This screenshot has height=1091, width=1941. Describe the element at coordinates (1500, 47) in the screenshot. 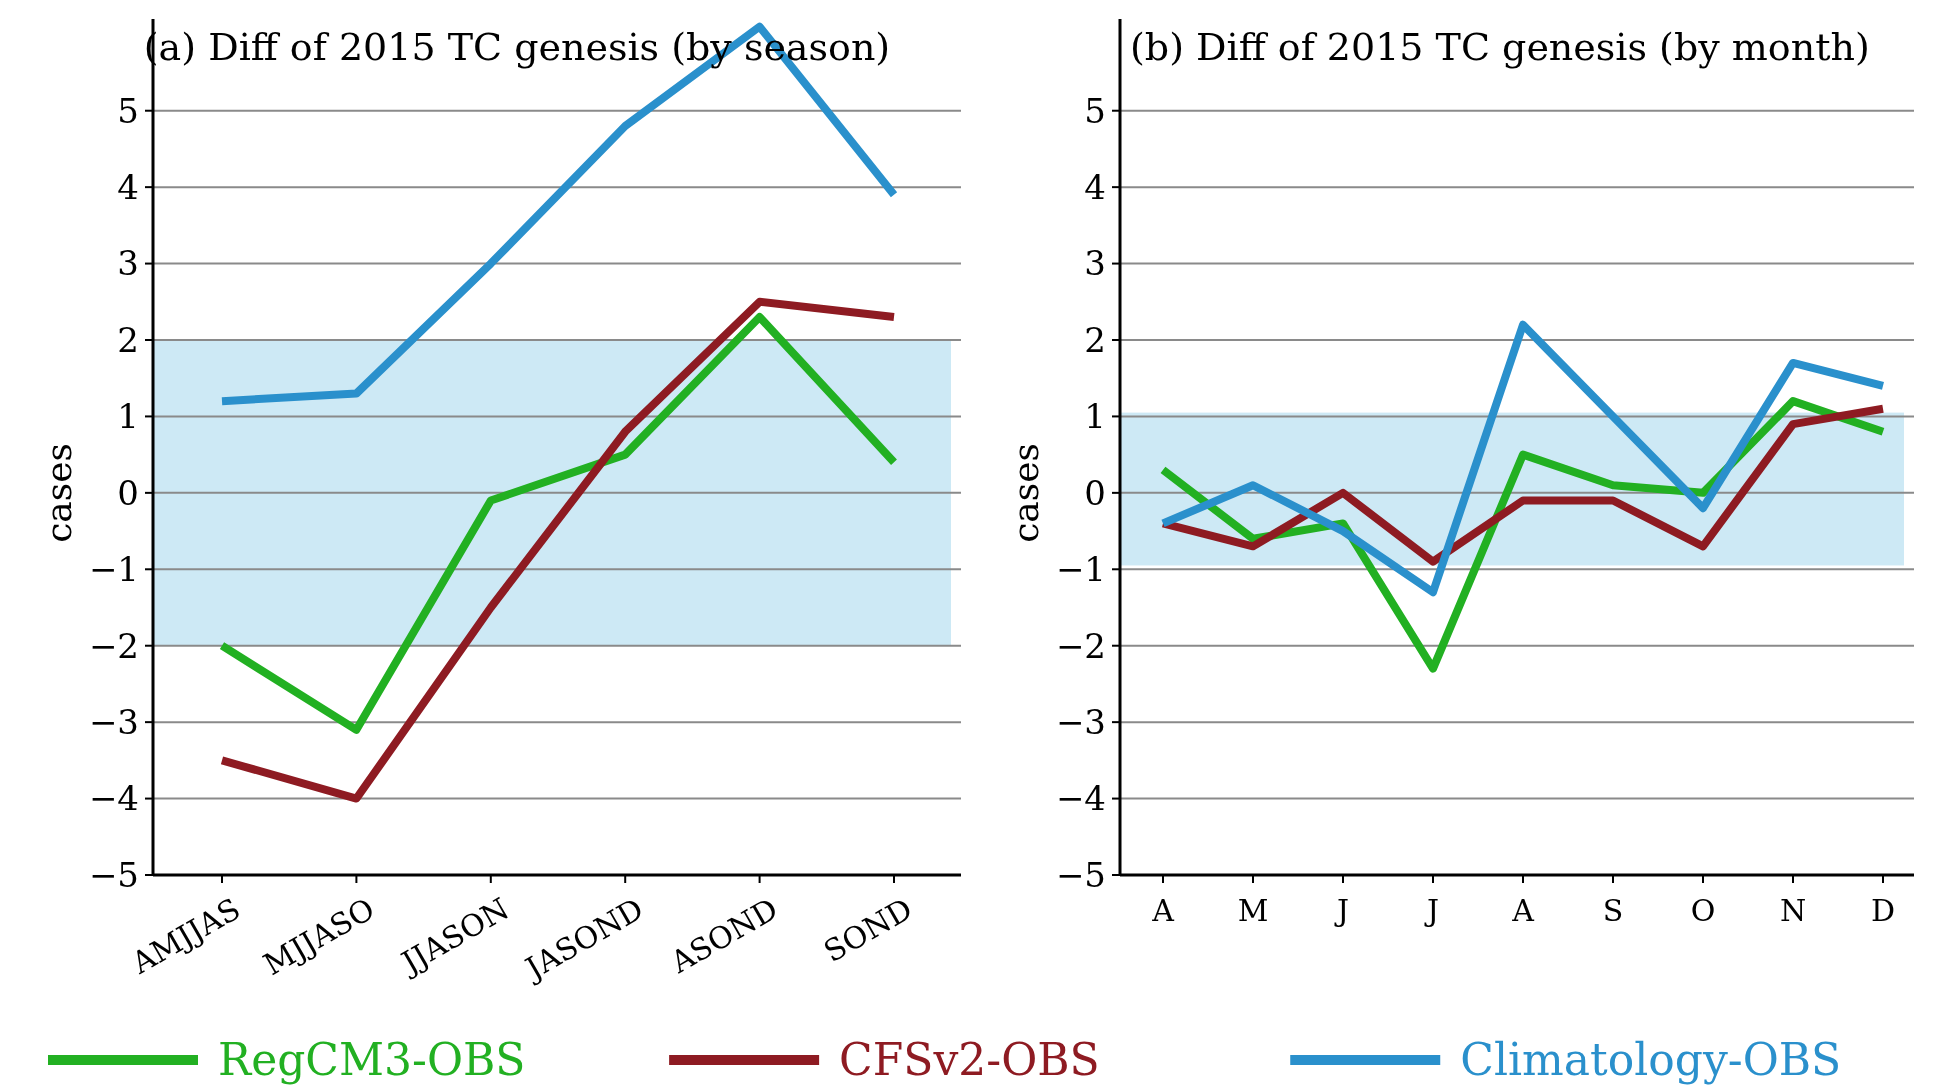

I see `chart-title: (b) Diff of 2015 TC genesis (by month)` at that location.